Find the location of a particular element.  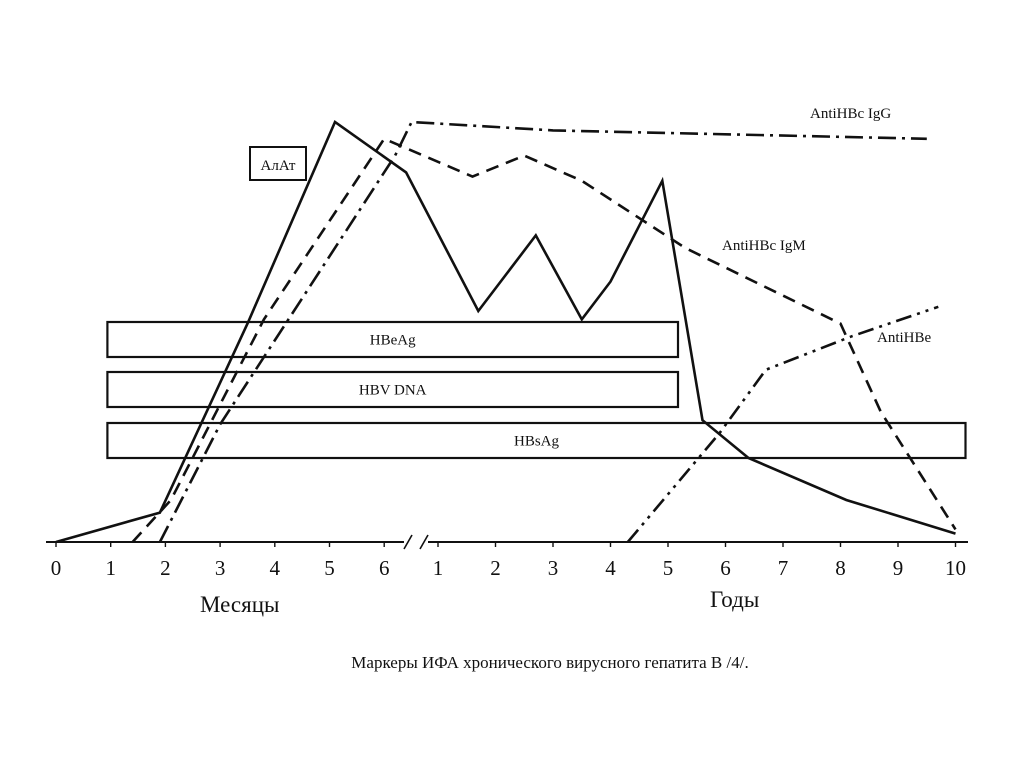

x-tick-label-year: 5 is located at coordinates (668, 568).